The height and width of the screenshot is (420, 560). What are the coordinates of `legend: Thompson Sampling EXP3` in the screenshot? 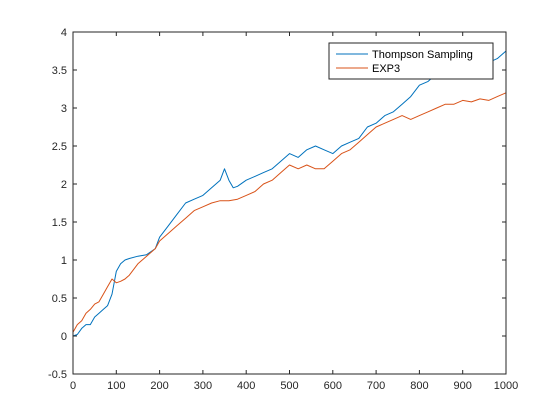 It's located at (411, 61).